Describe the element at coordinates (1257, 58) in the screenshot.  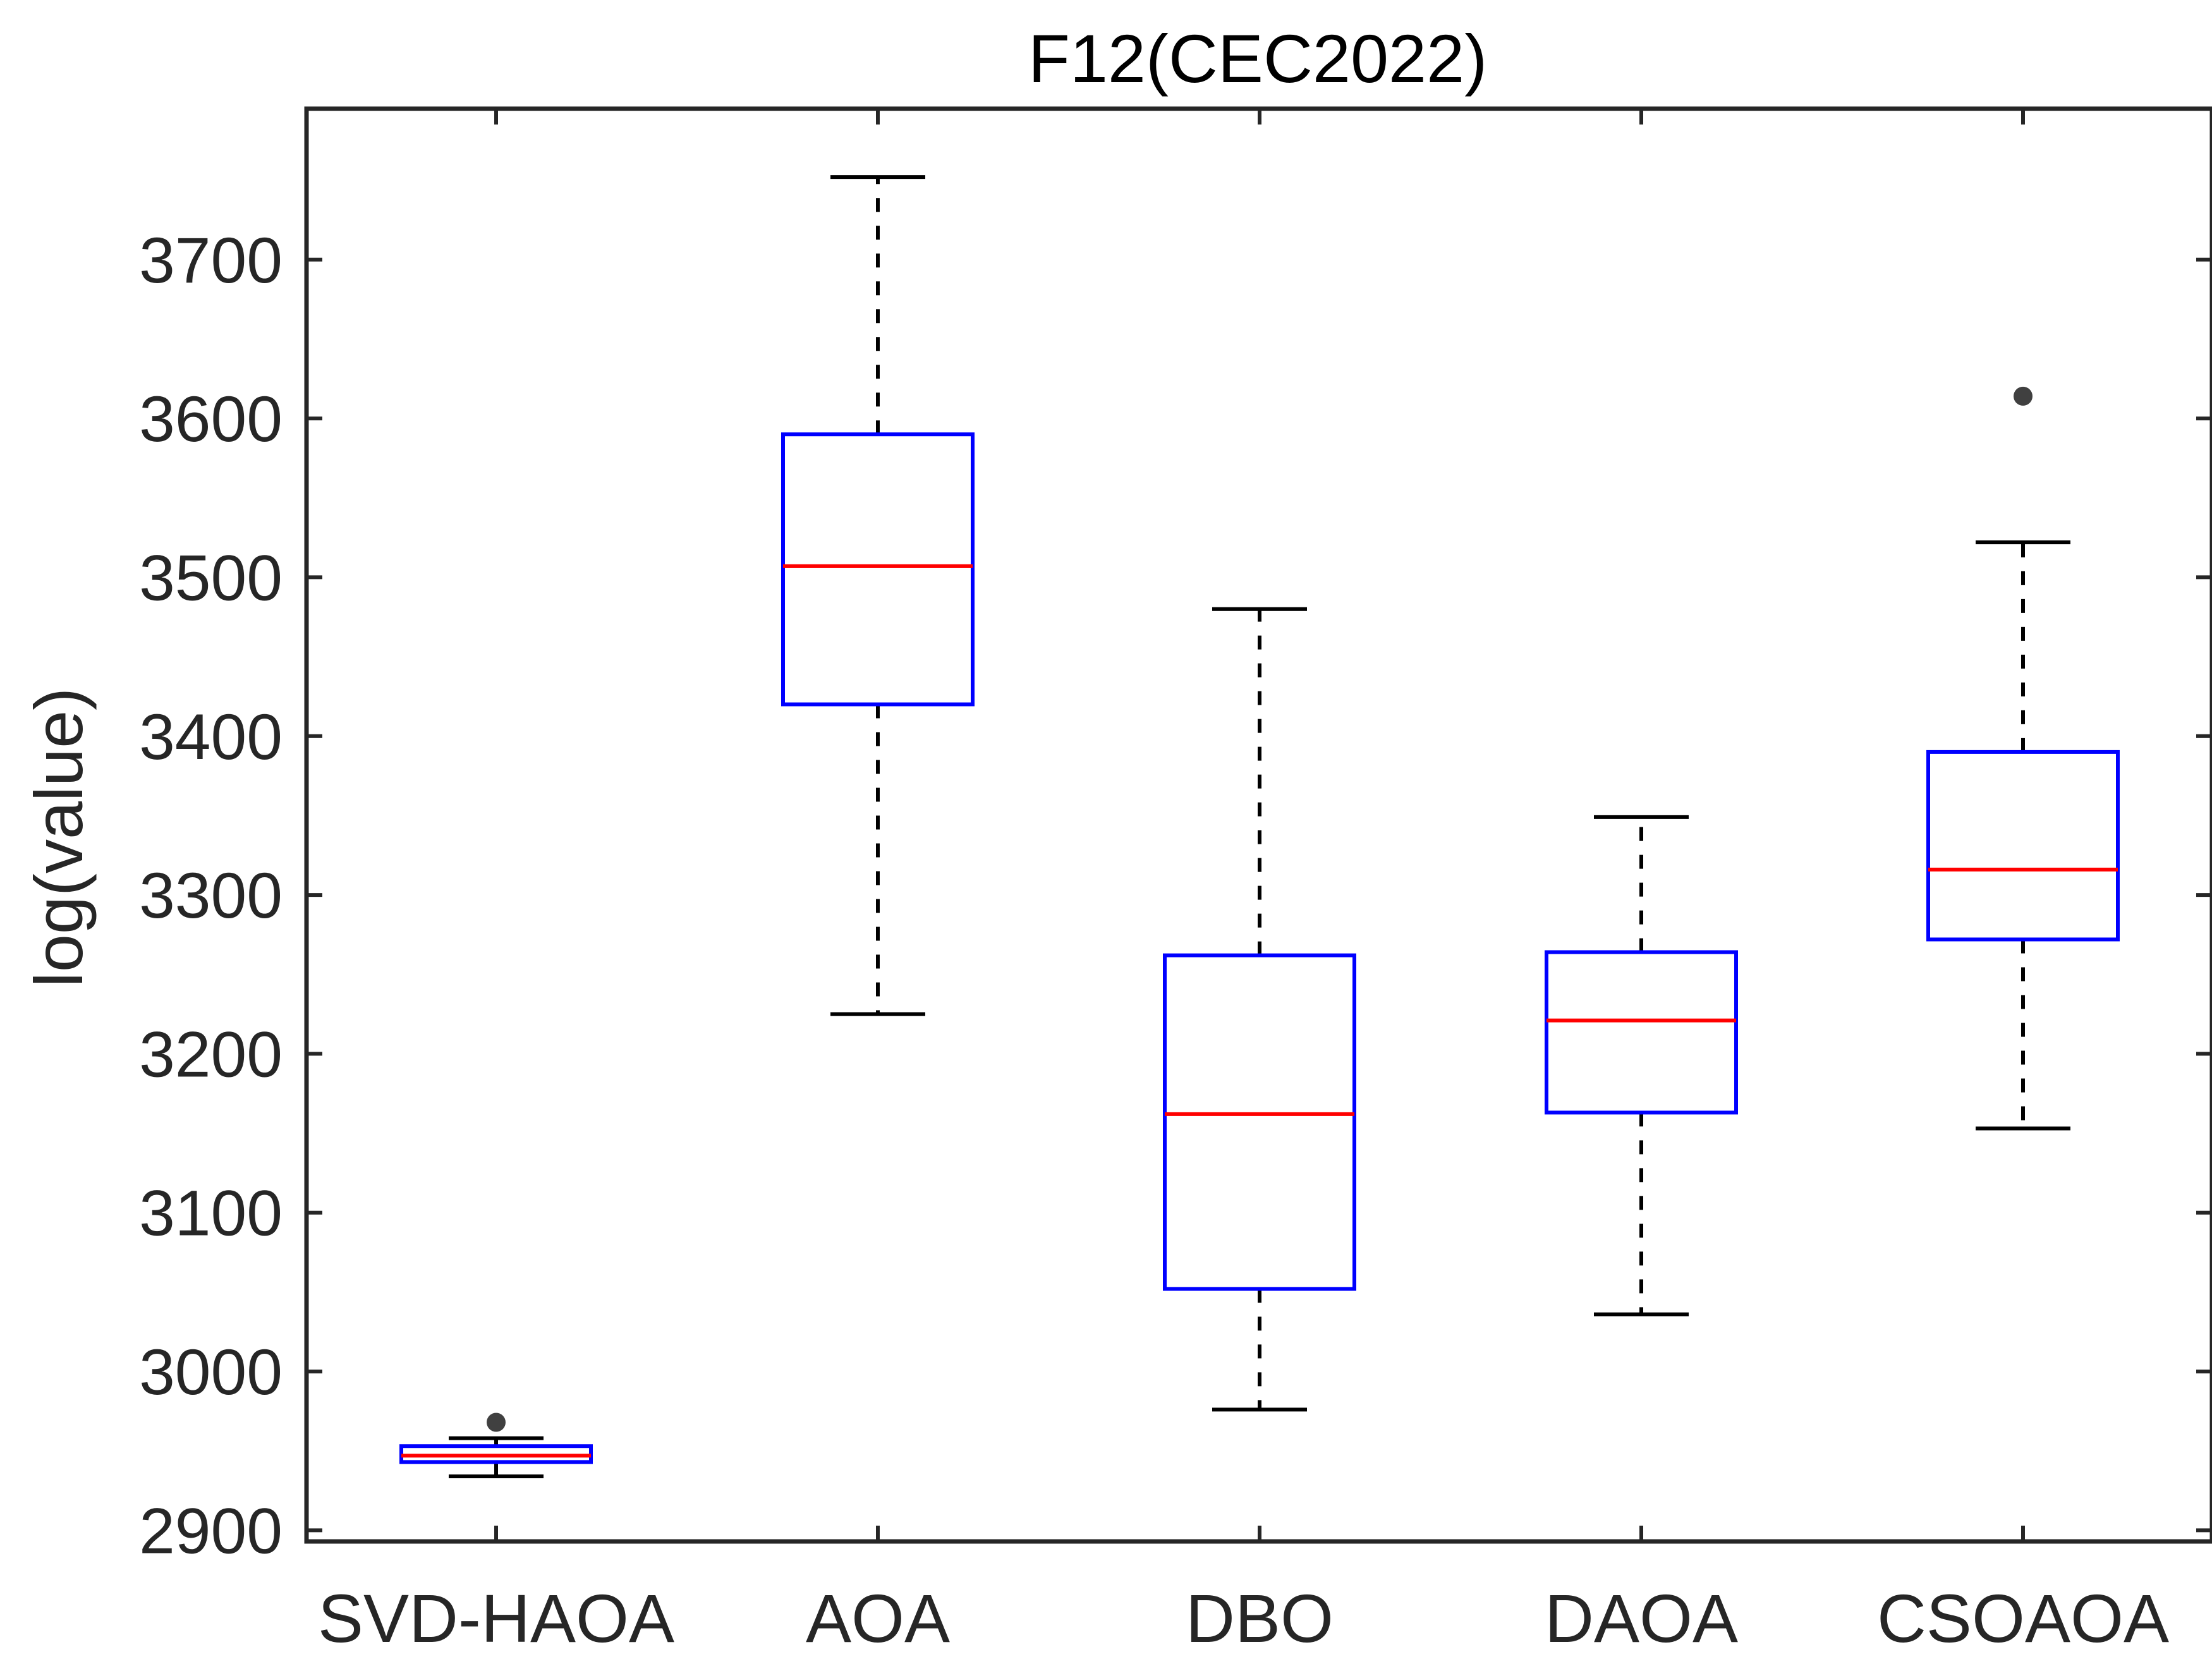
I see `chart-title: F12(CEC2022)` at that location.